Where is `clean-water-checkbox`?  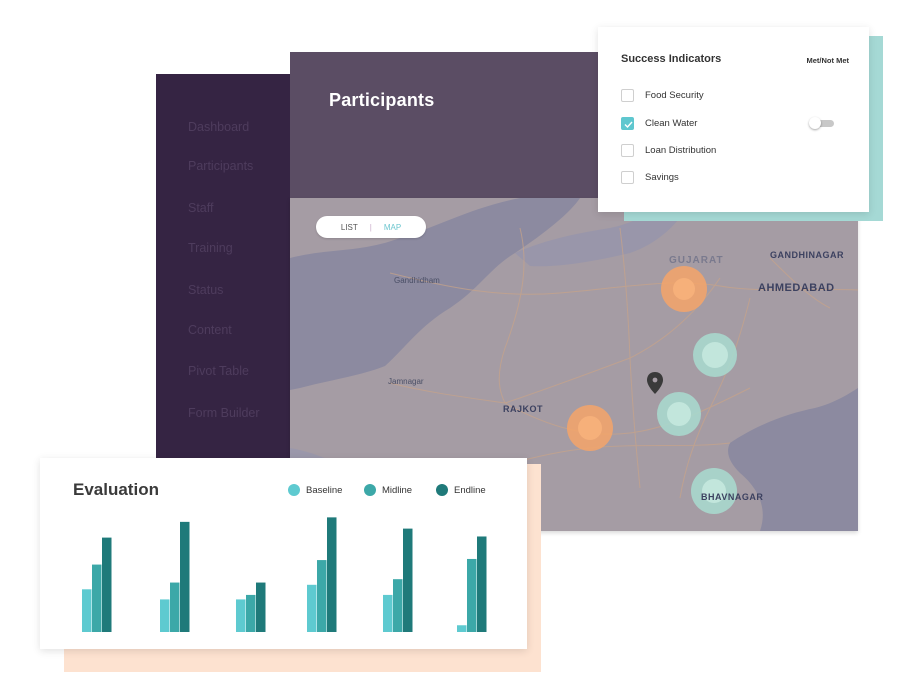 clean-water-checkbox is located at coordinates (627, 123).